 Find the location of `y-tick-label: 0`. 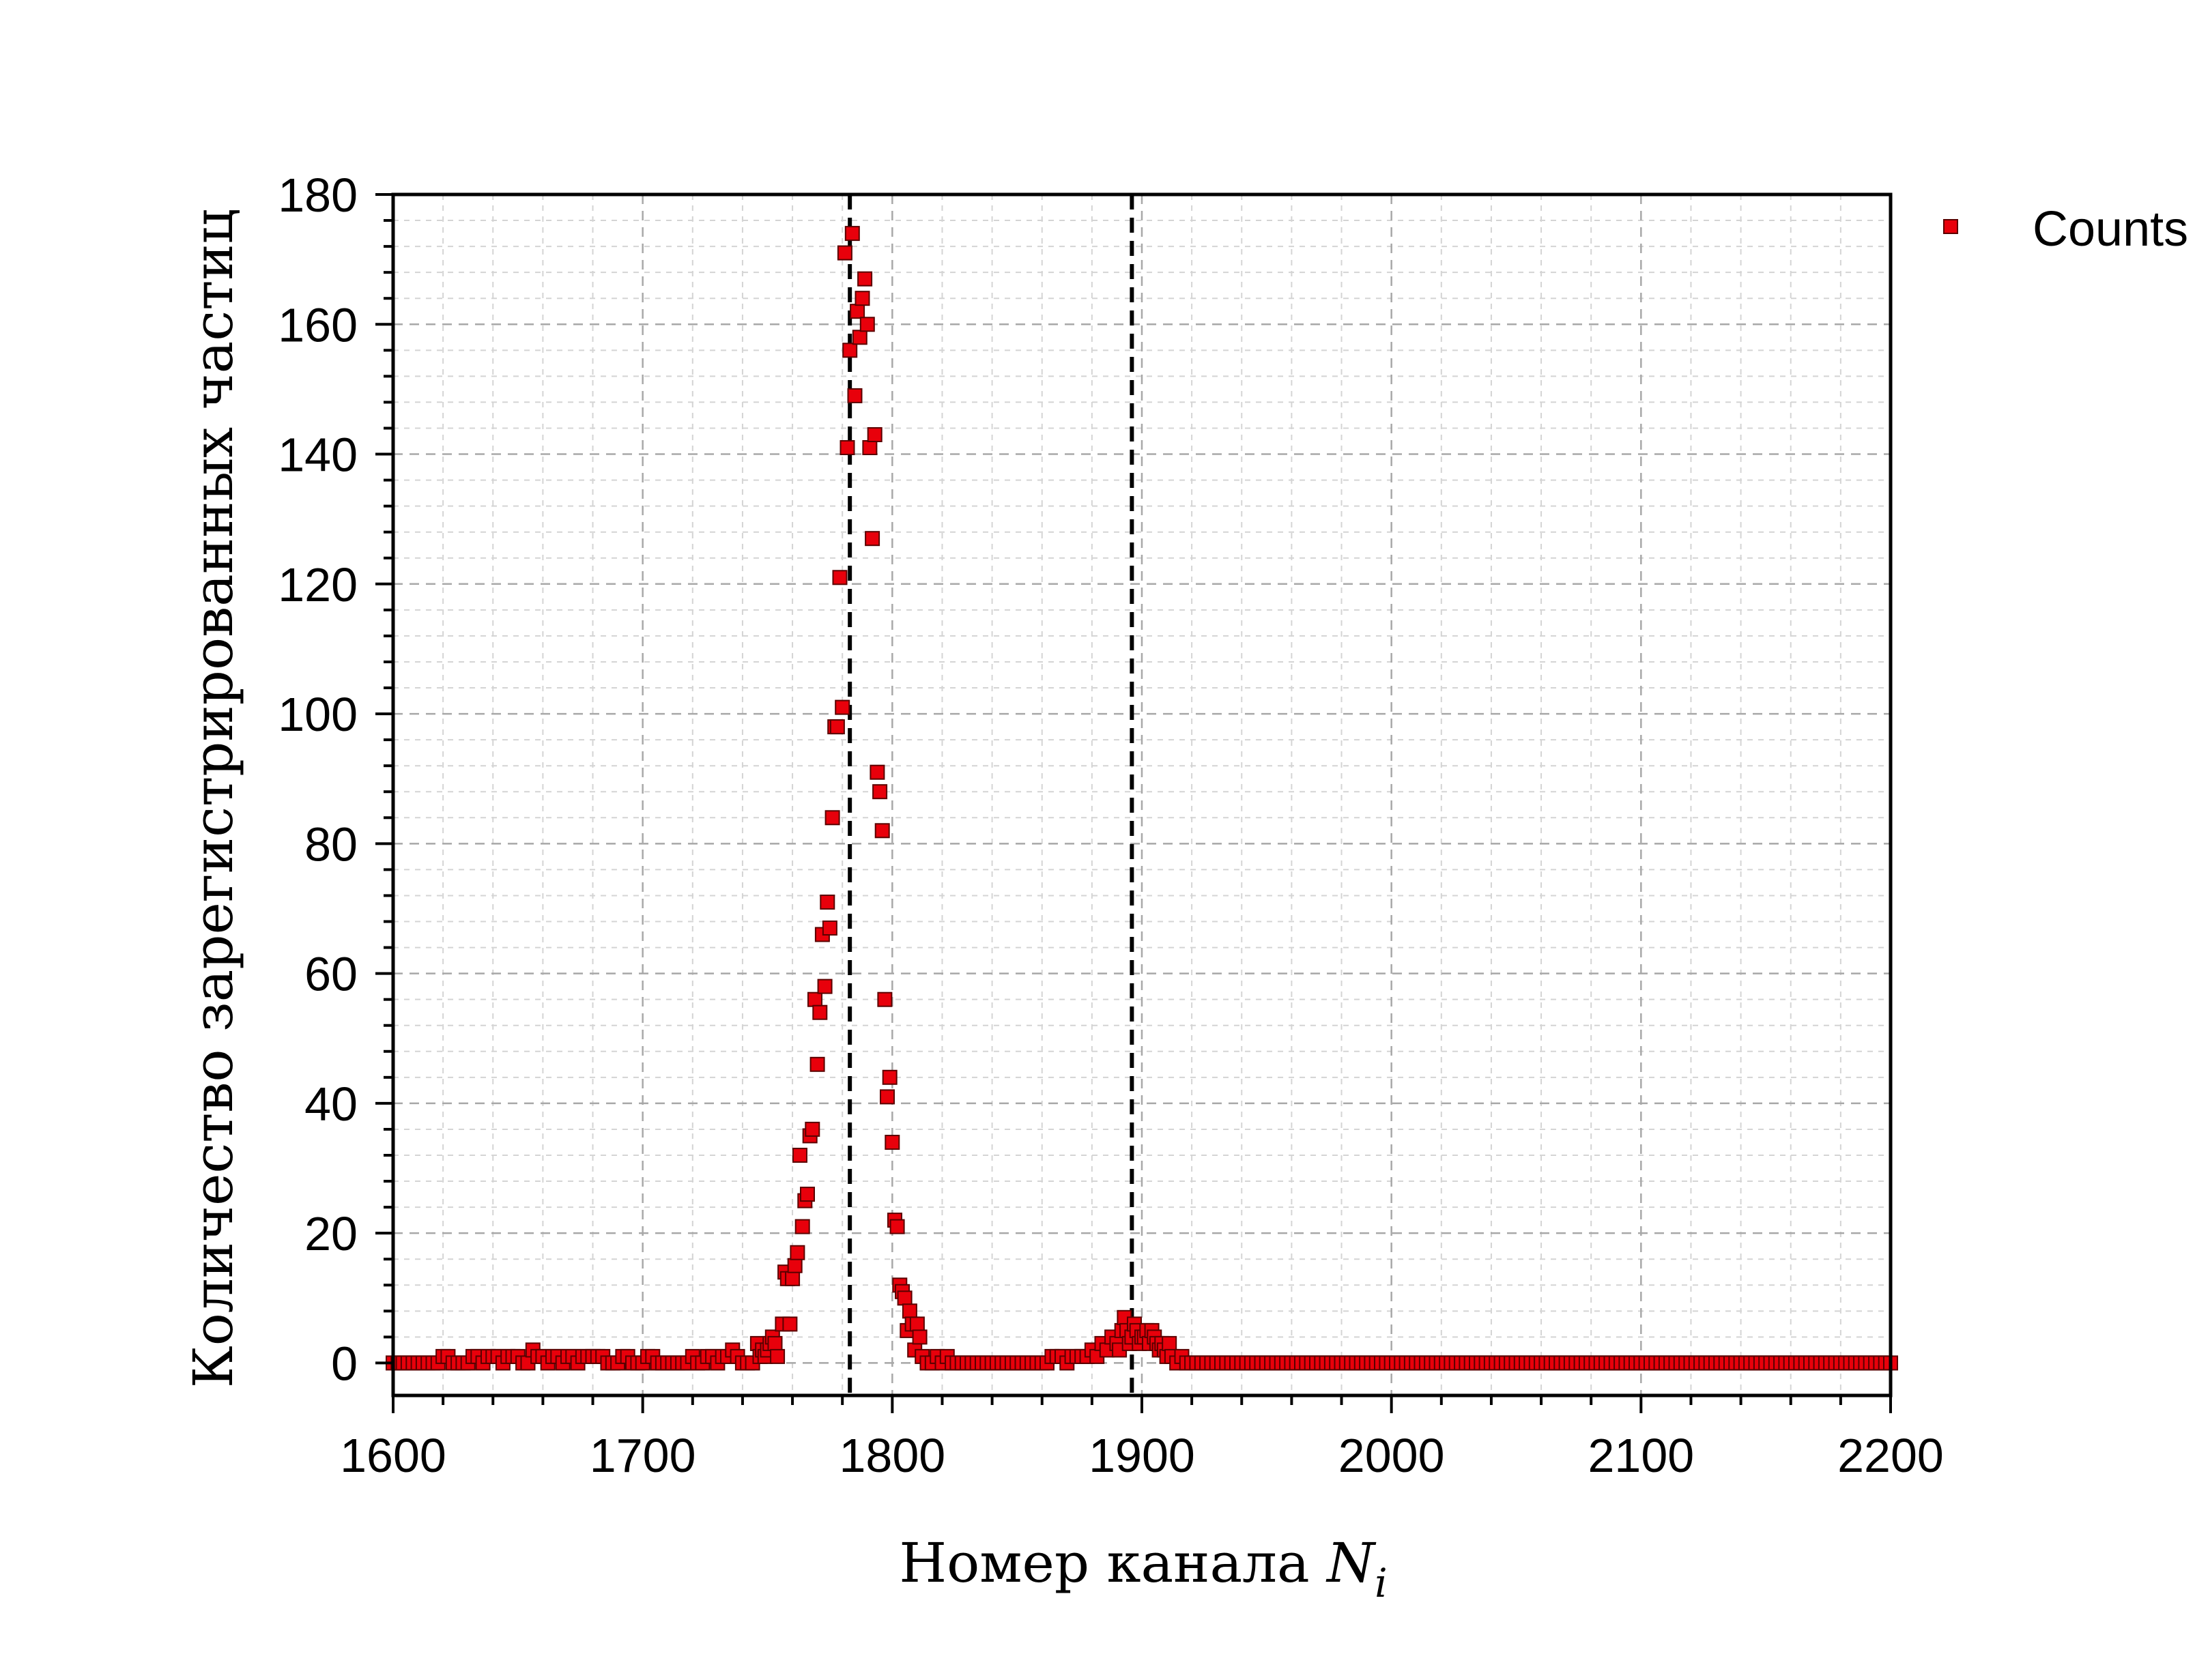

y-tick-label: 0 is located at coordinates (344, 1363).